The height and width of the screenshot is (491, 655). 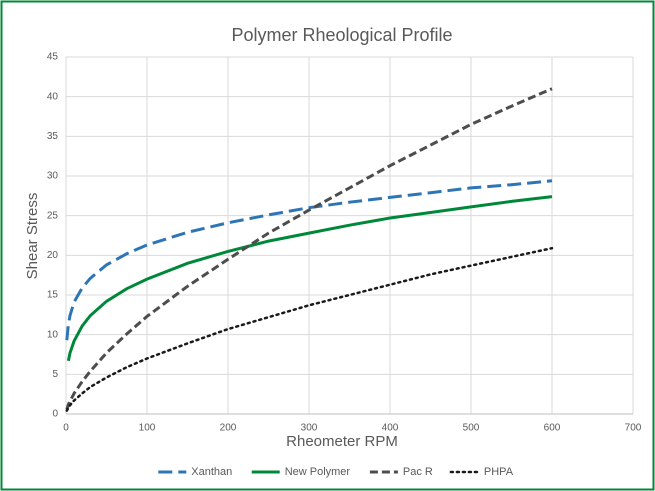 What do you see at coordinates (341, 35) in the screenshot?
I see `chart-title: Polymer Rheological Profile` at bounding box center [341, 35].